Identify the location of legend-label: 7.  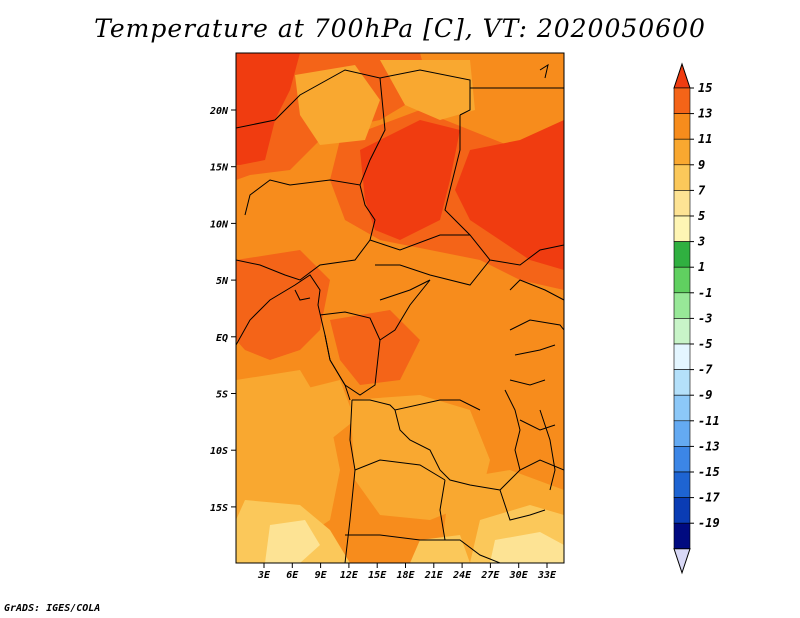
(702, 190).